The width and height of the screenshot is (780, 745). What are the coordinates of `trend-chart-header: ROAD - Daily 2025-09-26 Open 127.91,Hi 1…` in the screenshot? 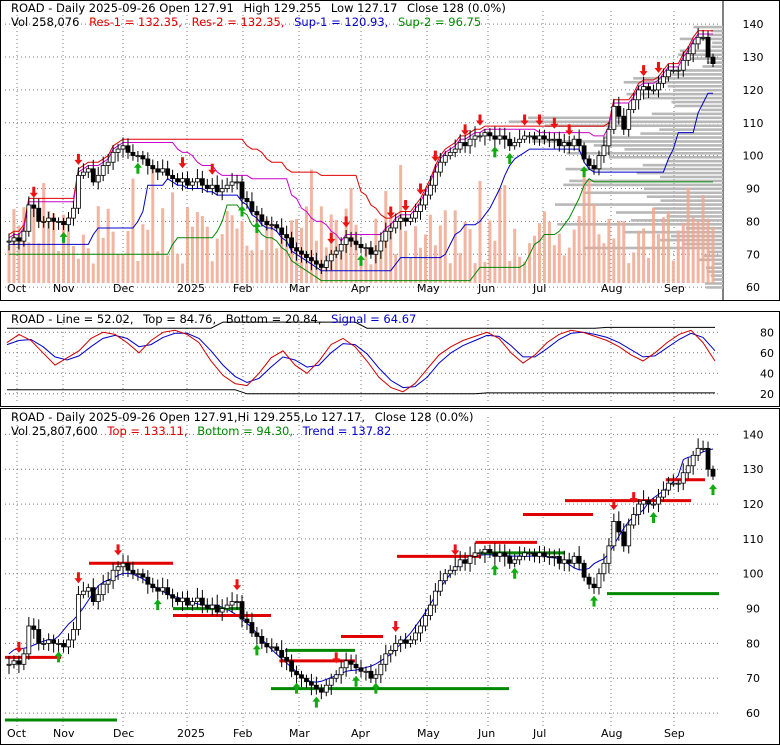 It's located at (245, 424).